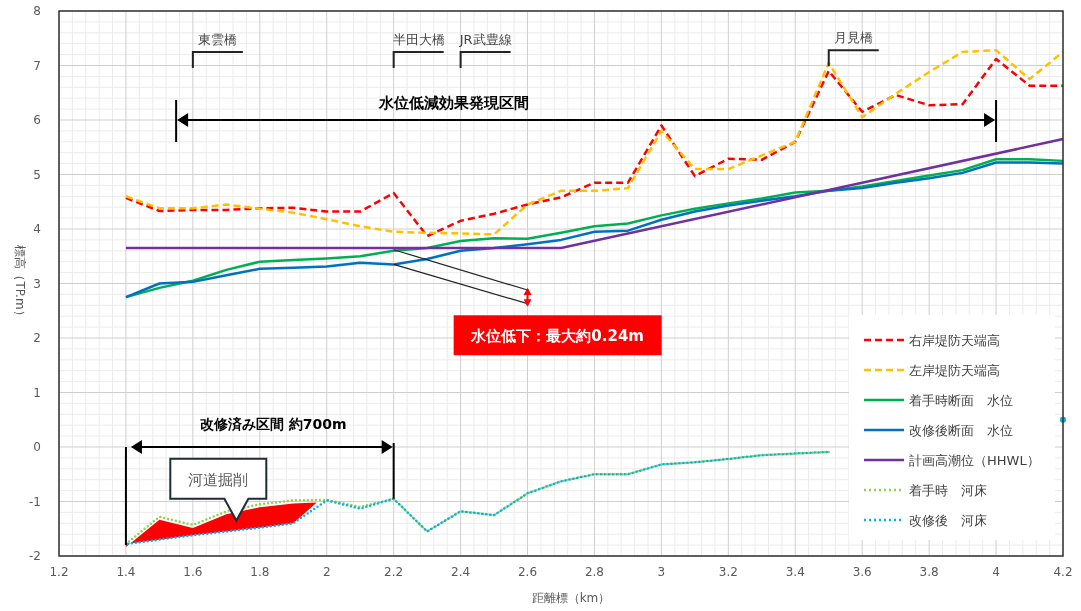 The height and width of the screenshot is (611, 1081). What do you see at coordinates (218, 479) in the screenshot?
I see `annotation: 河道掘削` at bounding box center [218, 479].